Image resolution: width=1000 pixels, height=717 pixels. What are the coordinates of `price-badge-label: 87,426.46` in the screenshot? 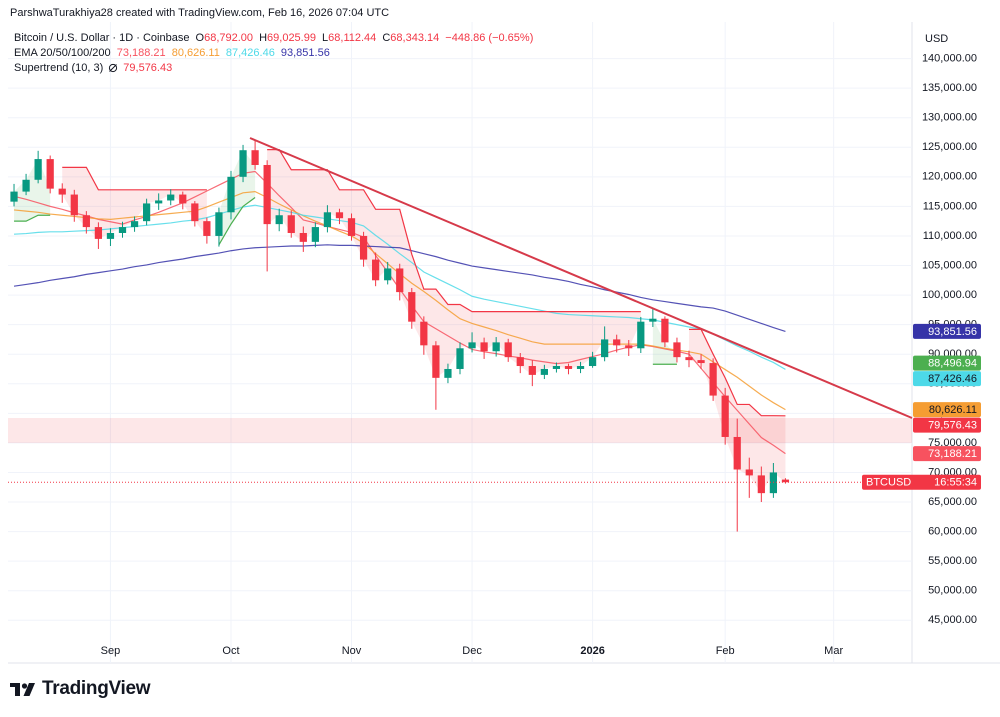 It's located at (952, 379).